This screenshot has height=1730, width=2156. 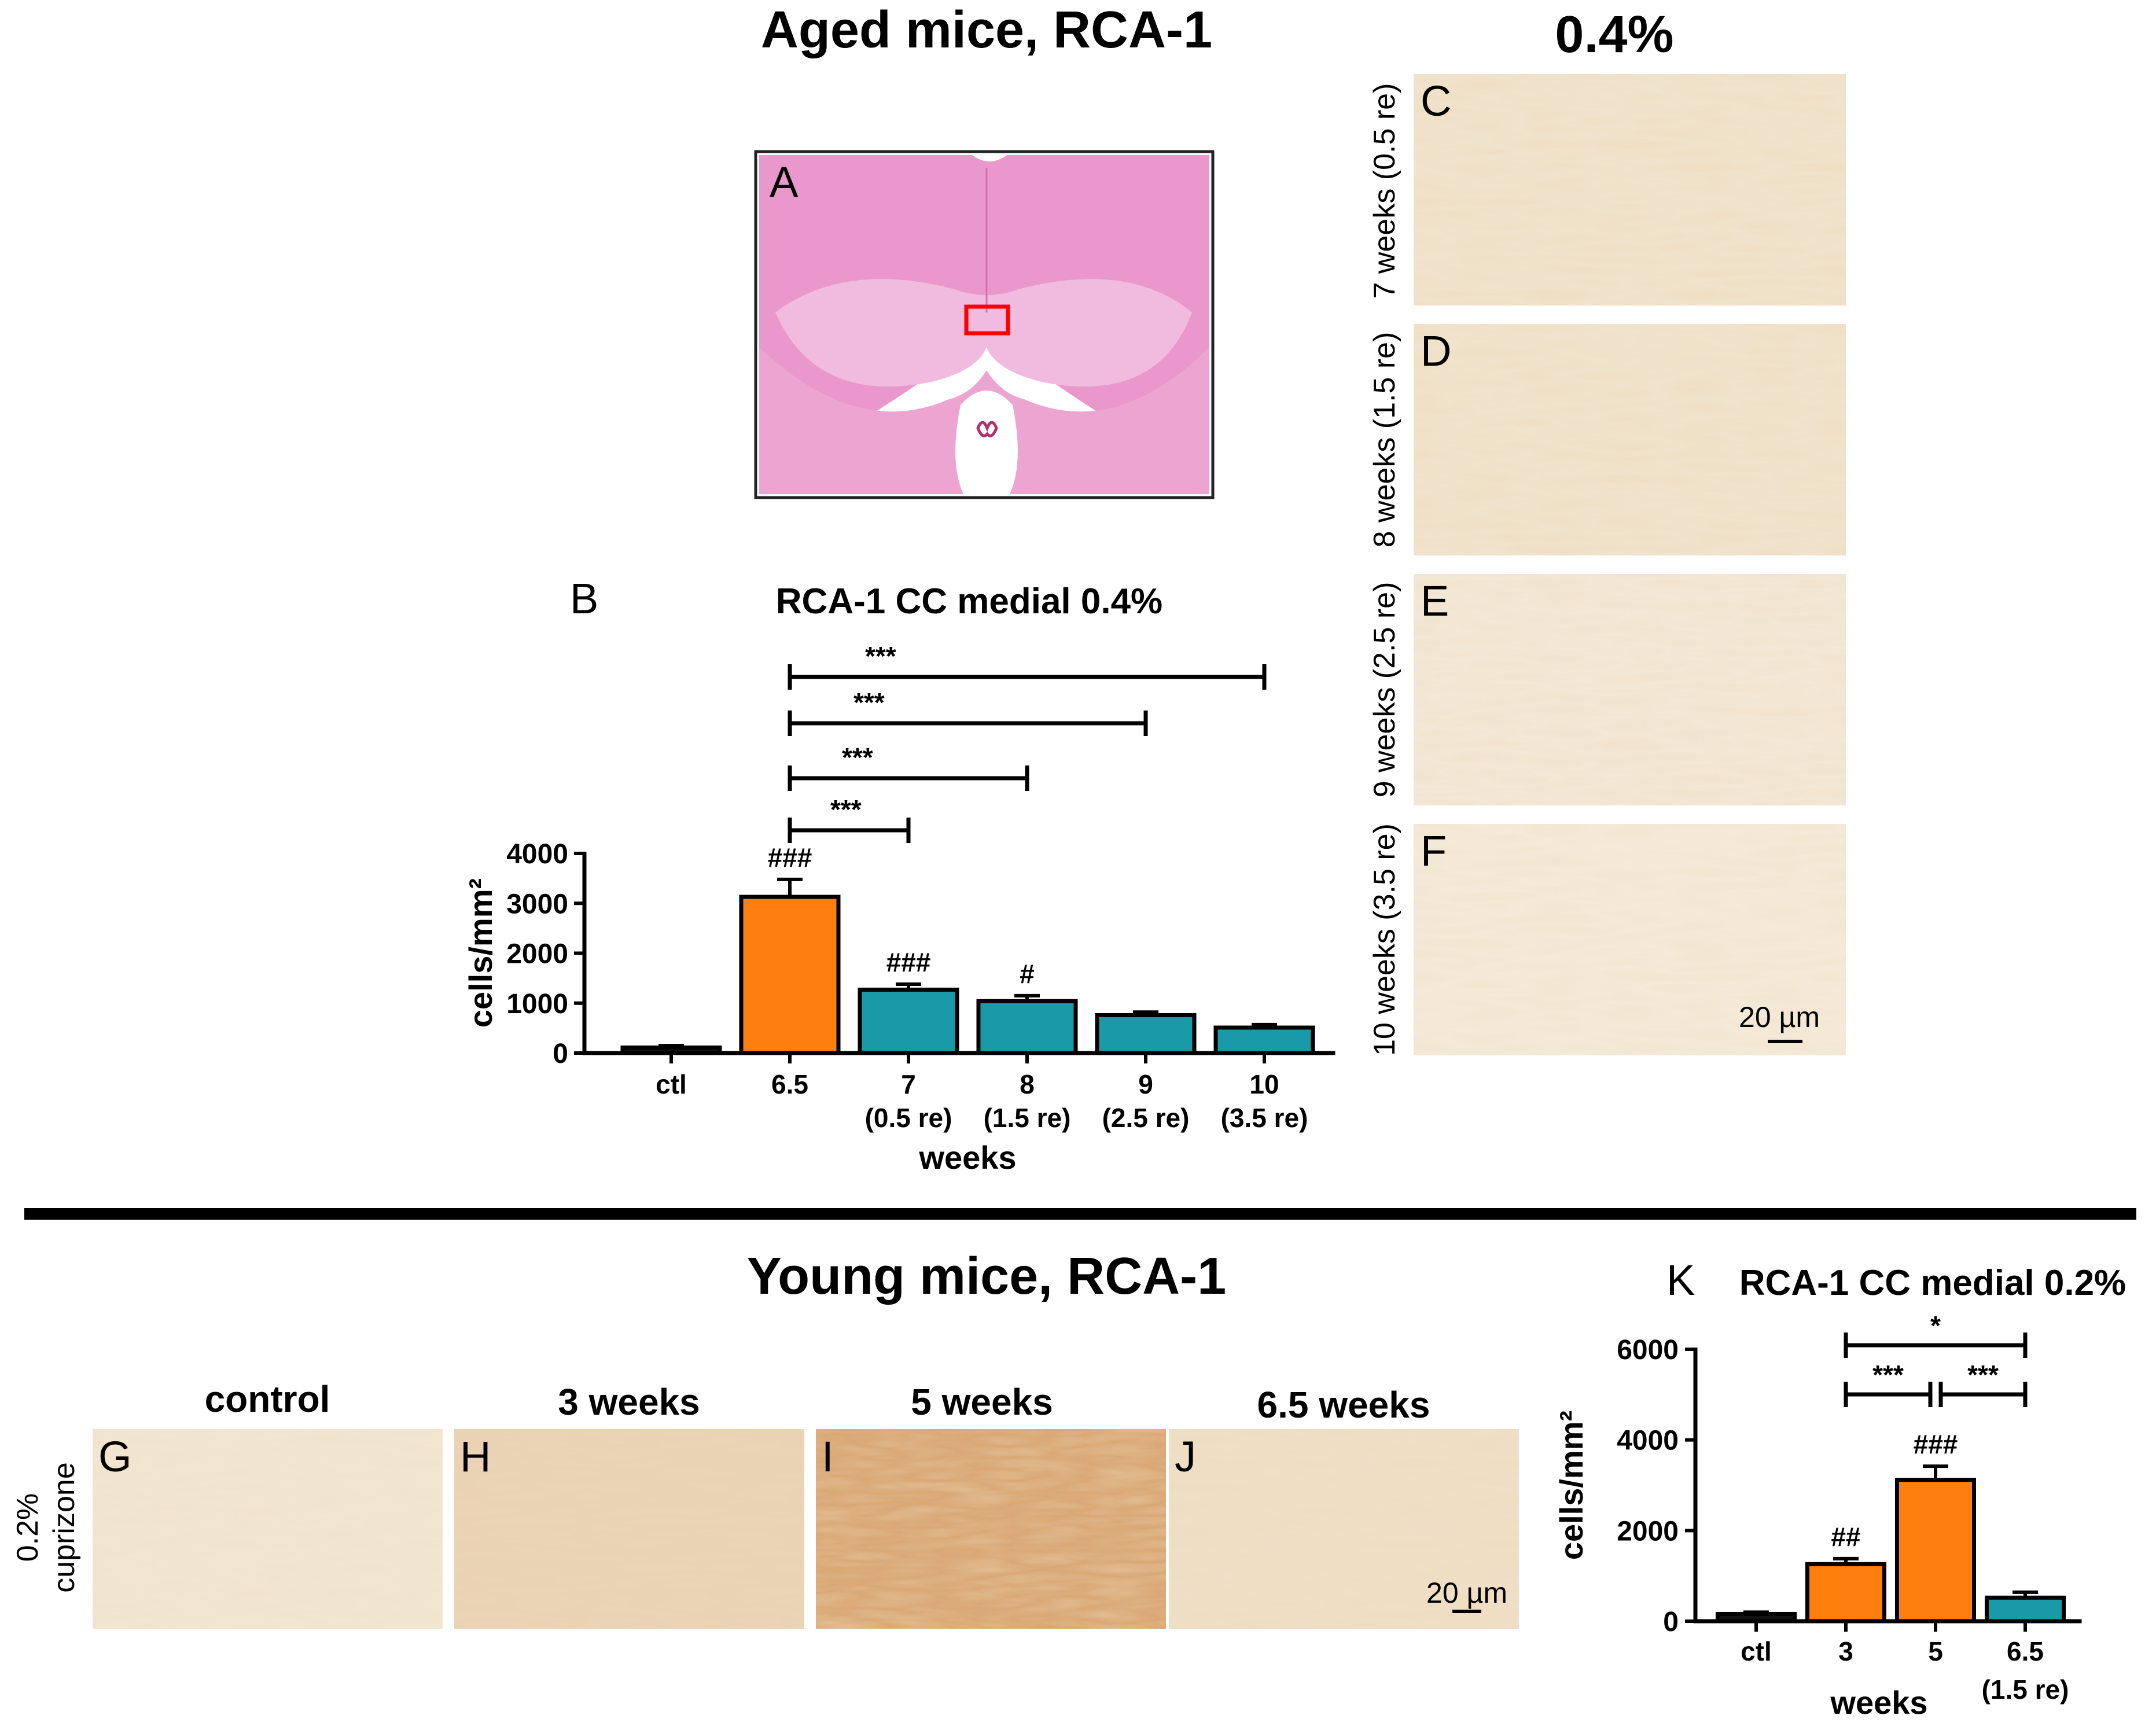 I want to click on micrograph-i: 5 weeks I, so click(x=991, y=1505).